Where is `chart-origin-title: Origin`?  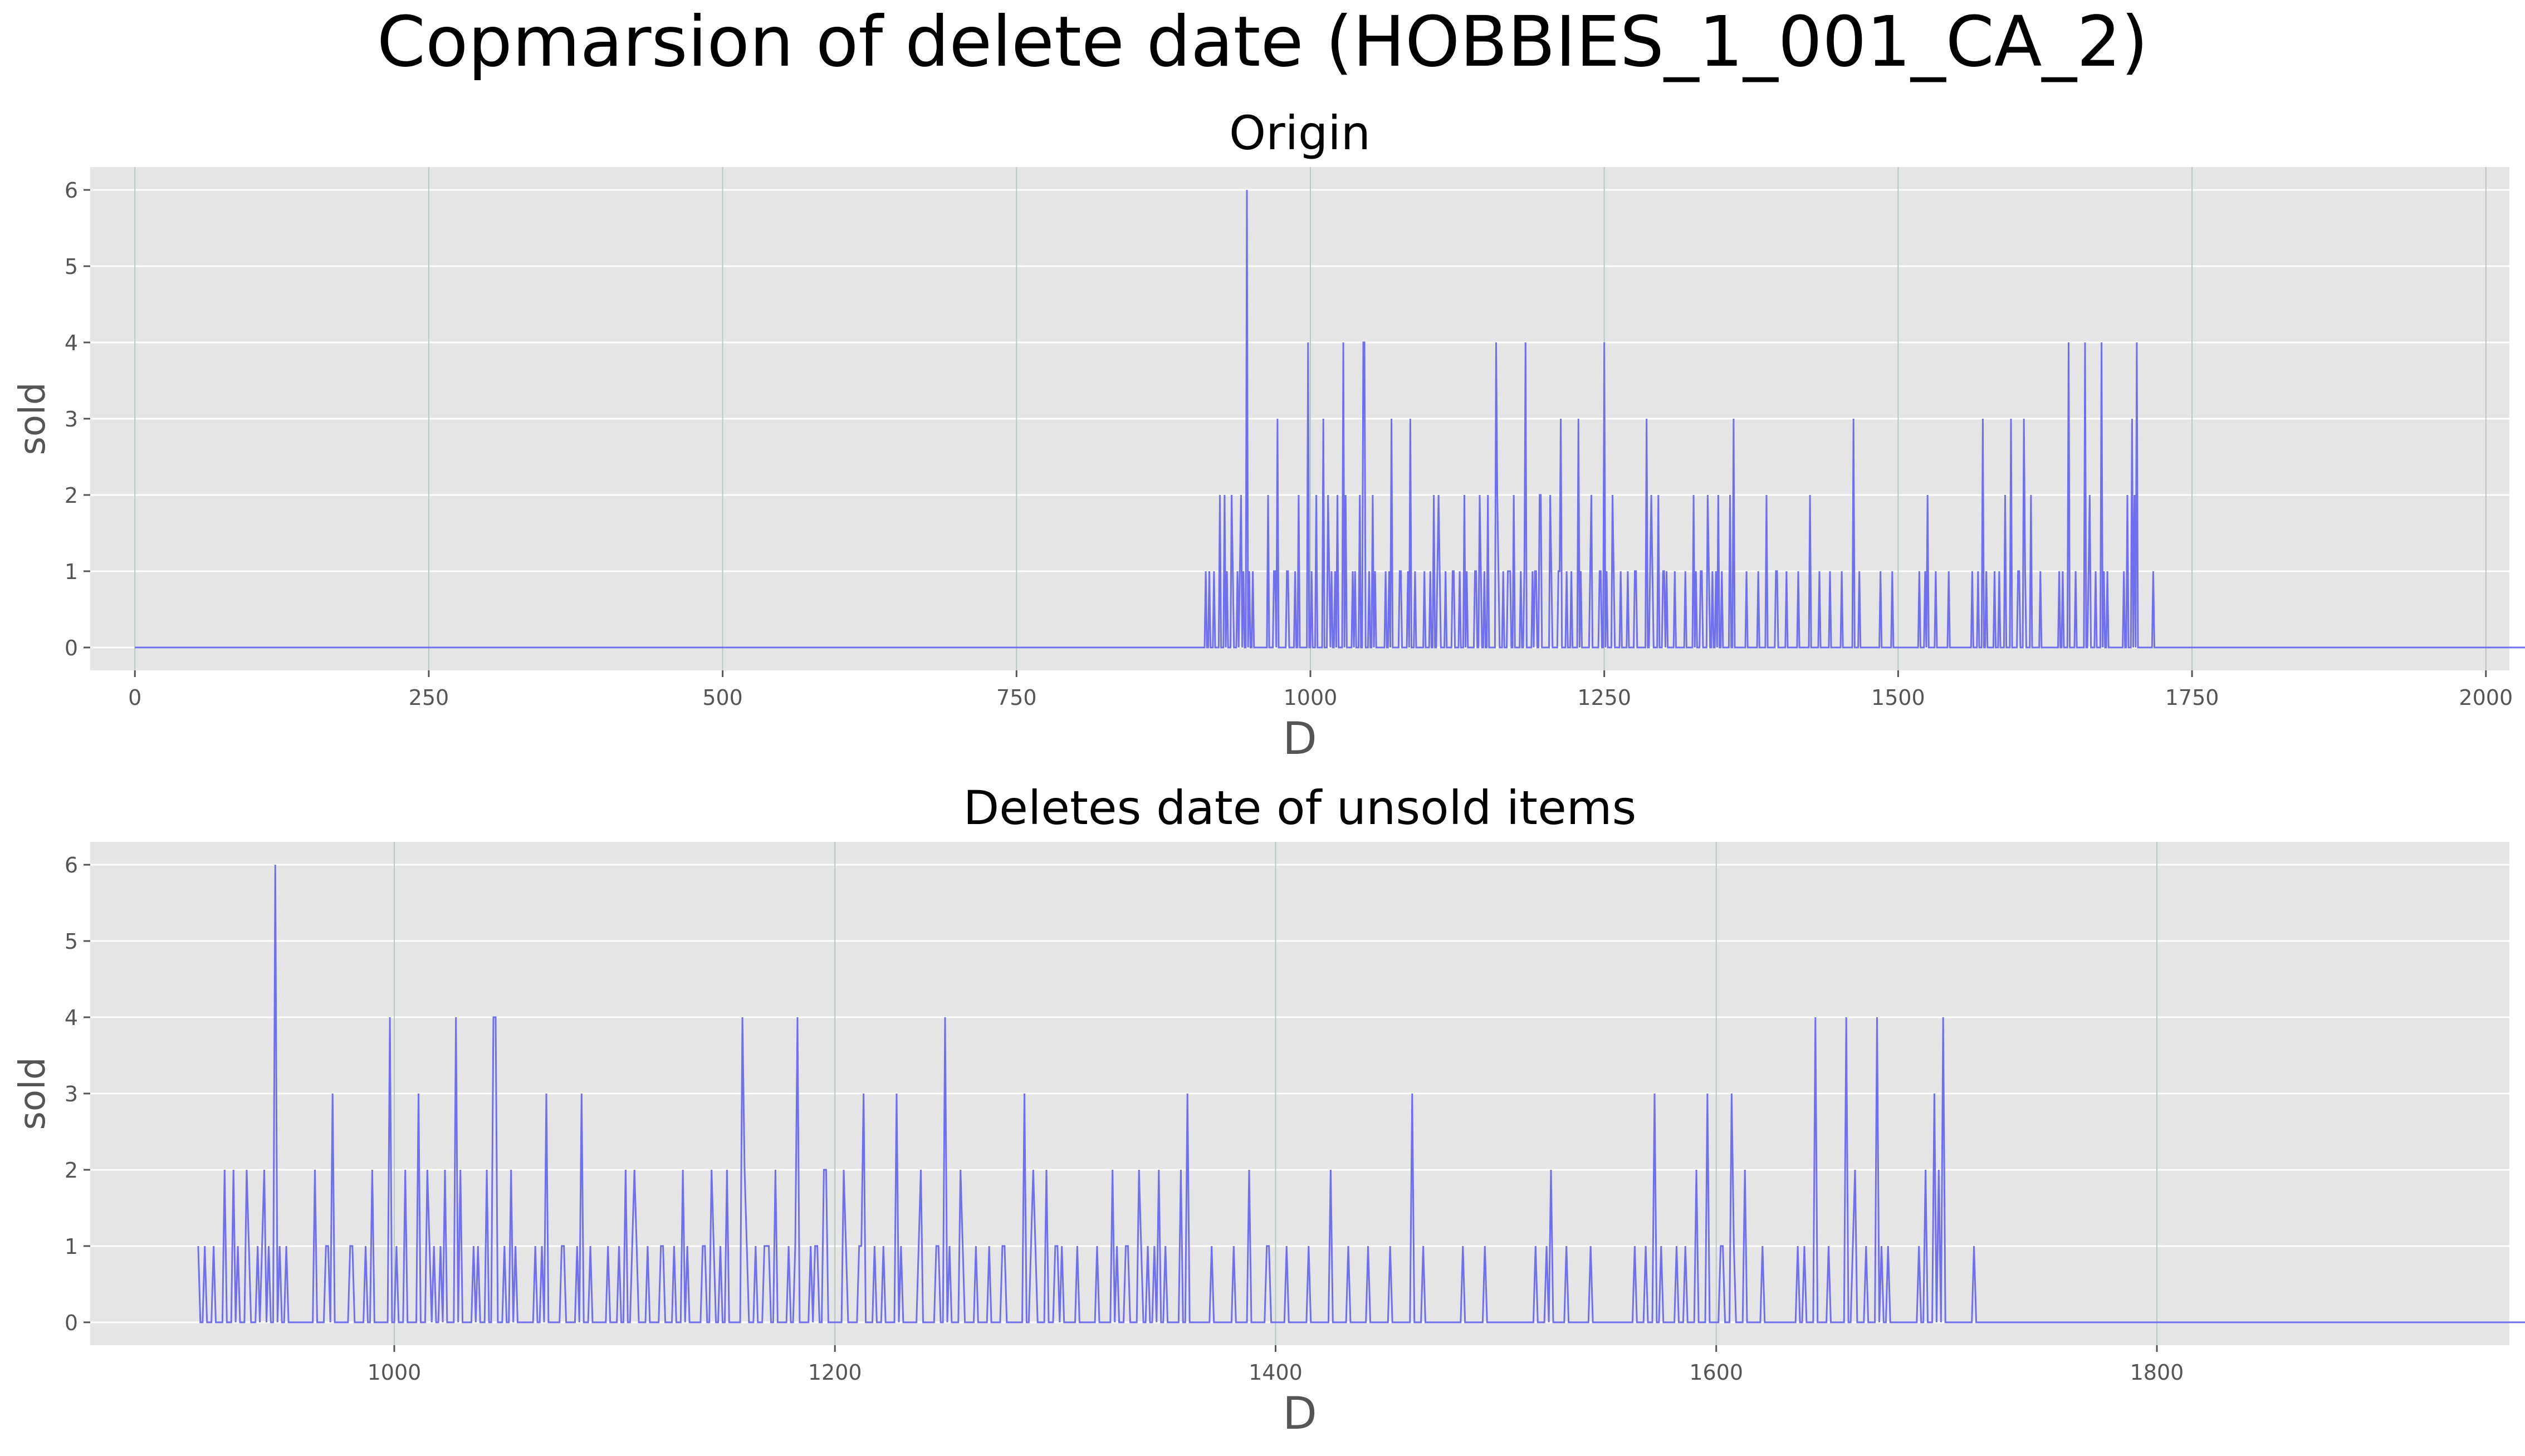
chart-origin-title: Origin is located at coordinates (1300, 133).